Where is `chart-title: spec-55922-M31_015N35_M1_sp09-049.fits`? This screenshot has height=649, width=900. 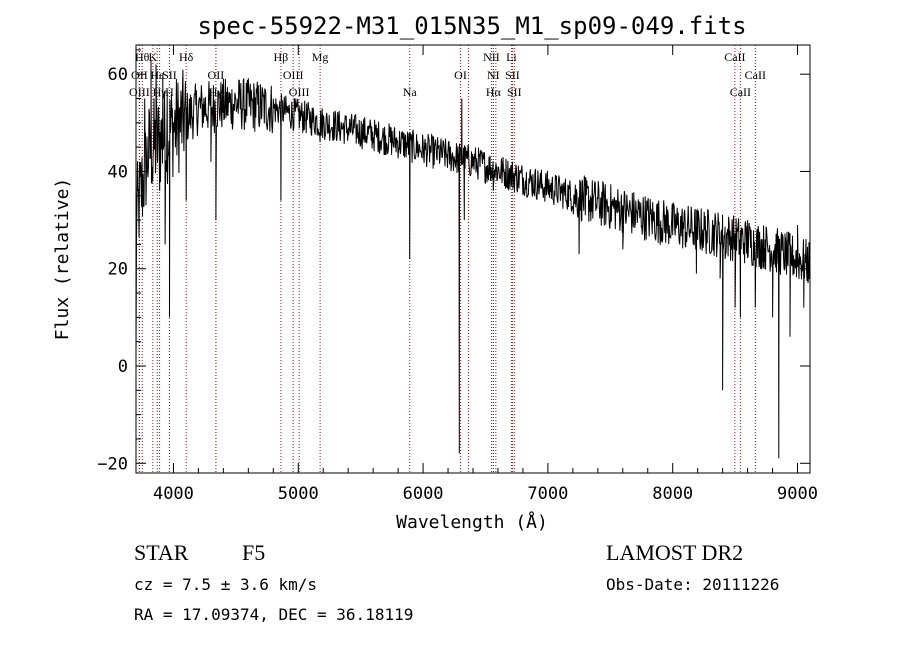 chart-title: spec-55922-M31_015N35_M1_sp09-049.fits is located at coordinates (471, 26).